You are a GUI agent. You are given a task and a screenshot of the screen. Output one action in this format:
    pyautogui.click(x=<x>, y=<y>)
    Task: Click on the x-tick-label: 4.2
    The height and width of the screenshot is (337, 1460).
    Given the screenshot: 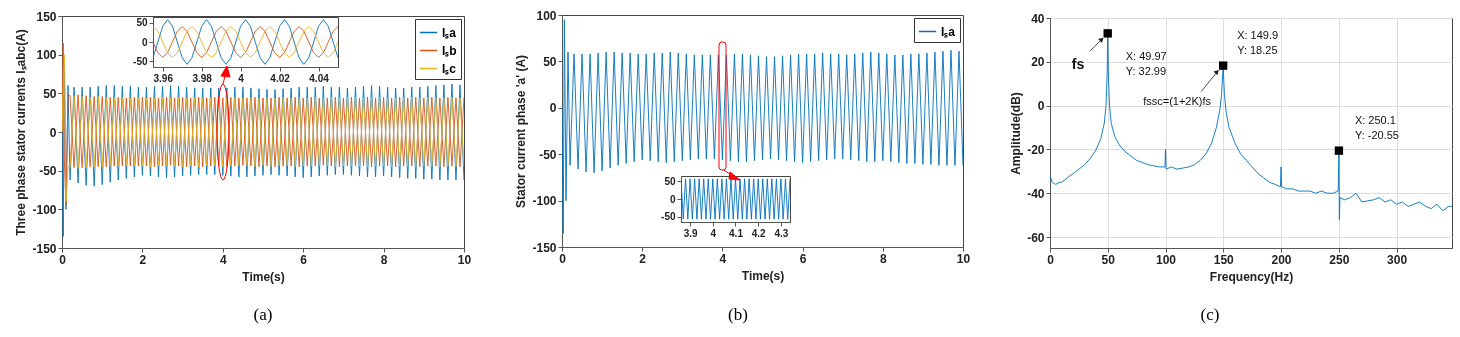 What is the action you would take?
    pyautogui.click(x=759, y=233)
    